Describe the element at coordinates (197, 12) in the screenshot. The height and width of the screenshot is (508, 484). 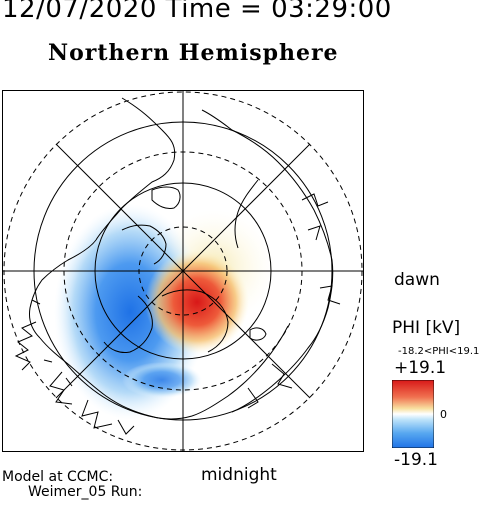
I see `datetime-header: 12/07/2020 Time = 03:29:00` at that location.